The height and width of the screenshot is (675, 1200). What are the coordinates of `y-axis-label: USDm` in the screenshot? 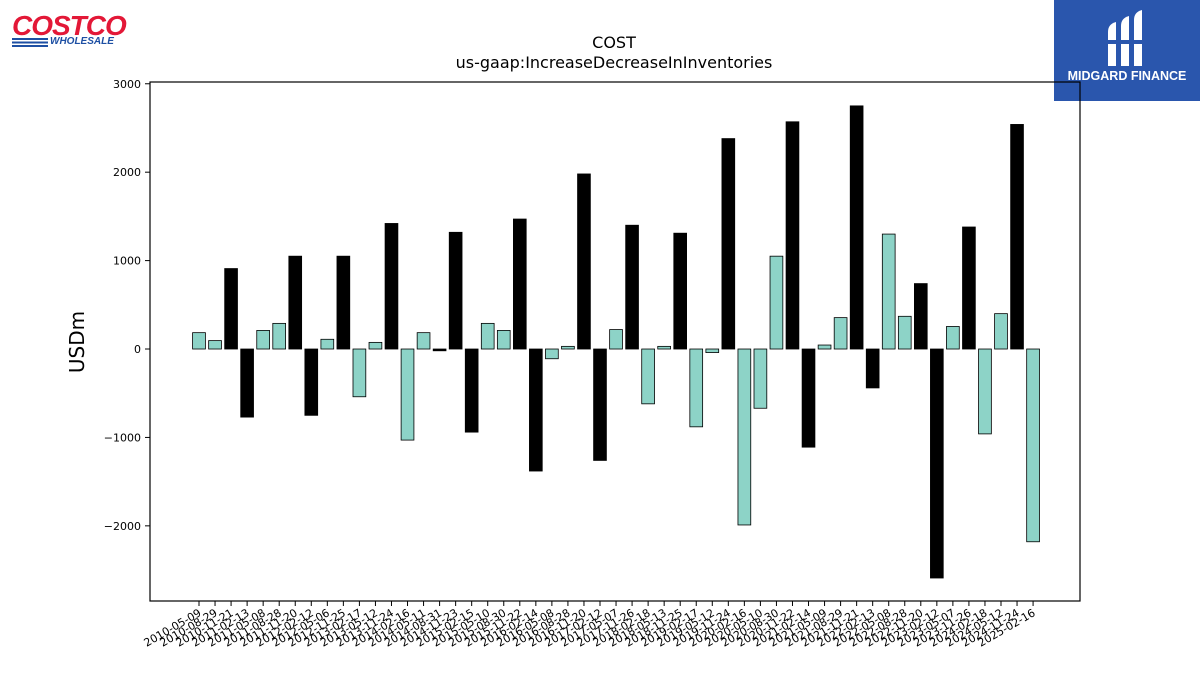 It's located at (77, 342).